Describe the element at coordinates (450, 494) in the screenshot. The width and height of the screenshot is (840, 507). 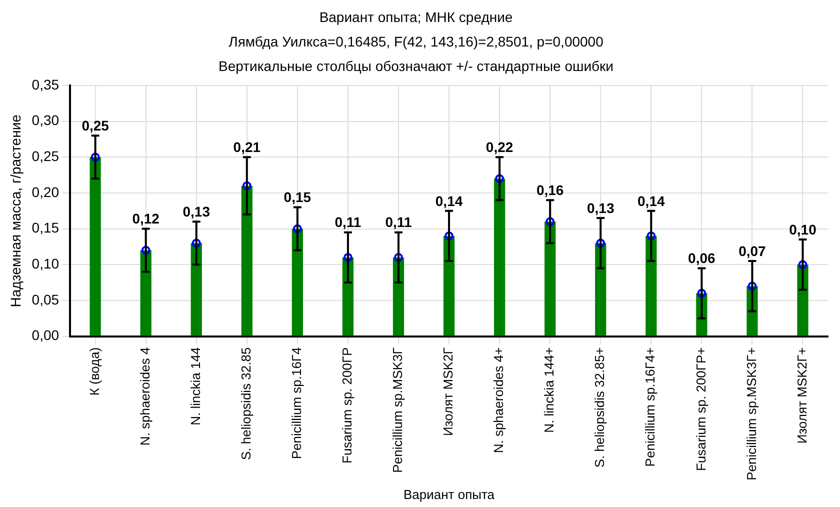
I see `x-axis-title: Вариант опыта` at that location.